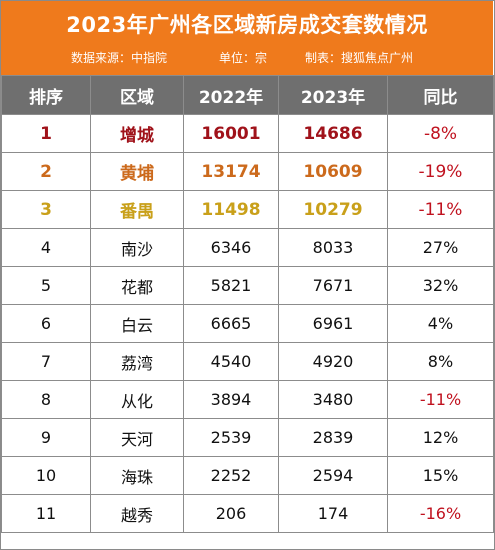 The height and width of the screenshot is (550, 495). Describe the element at coordinates (231, 437) in the screenshot. I see `sales-2022-cell: 2539` at that location.